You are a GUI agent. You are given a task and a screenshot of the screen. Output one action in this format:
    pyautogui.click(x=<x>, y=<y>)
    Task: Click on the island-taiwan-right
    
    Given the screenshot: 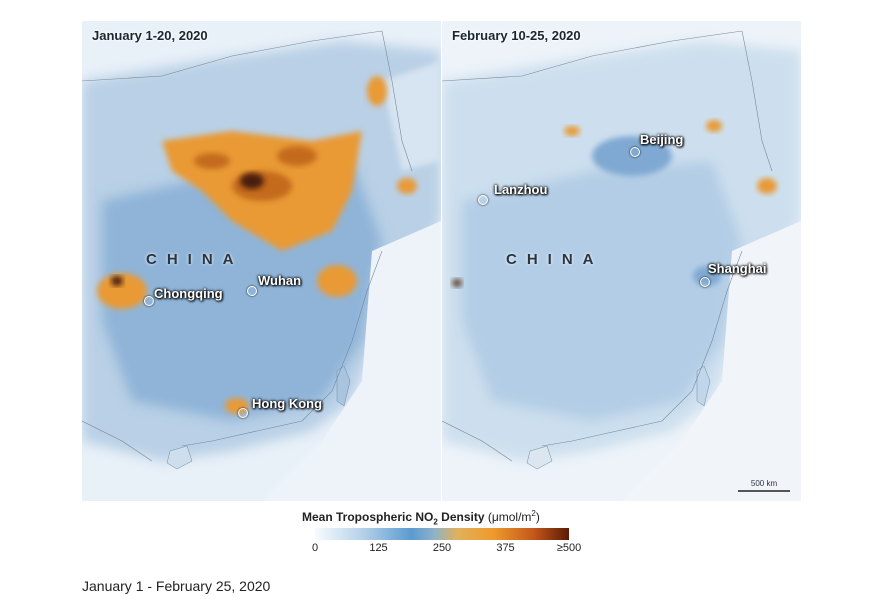 What is the action you would take?
    pyautogui.click(x=703, y=386)
    